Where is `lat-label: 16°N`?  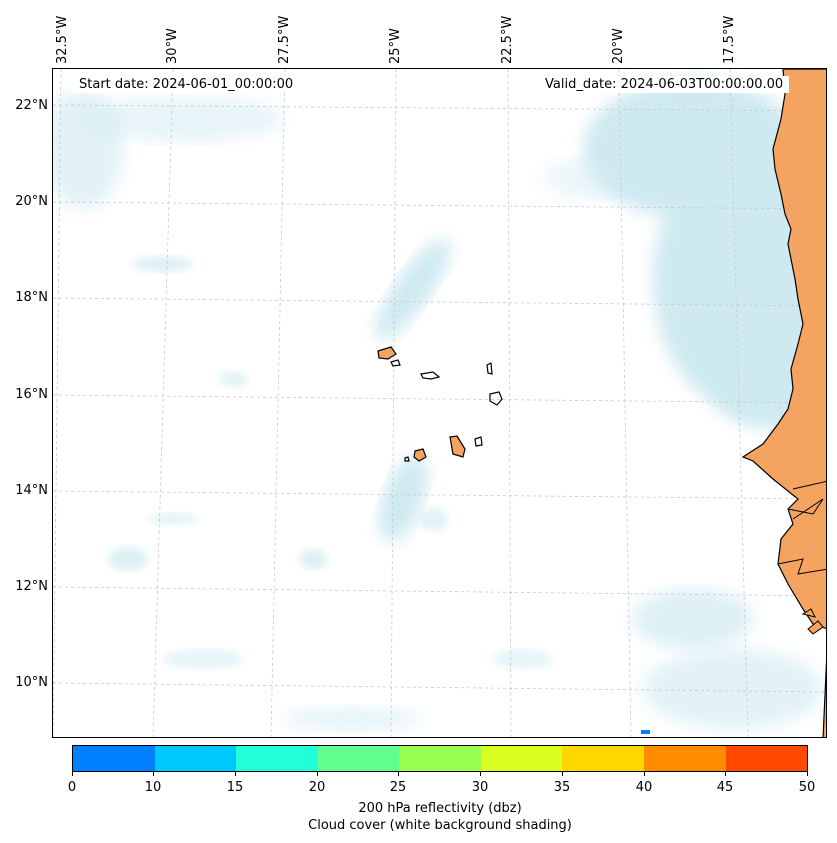
lat-label: 16°N is located at coordinates (31, 394).